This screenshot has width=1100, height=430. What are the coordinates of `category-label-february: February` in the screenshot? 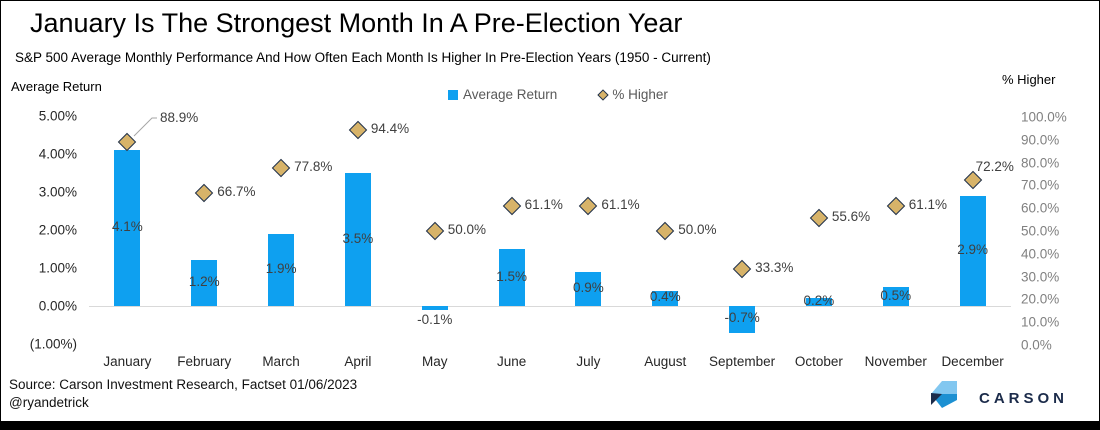 It's located at (204, 361).